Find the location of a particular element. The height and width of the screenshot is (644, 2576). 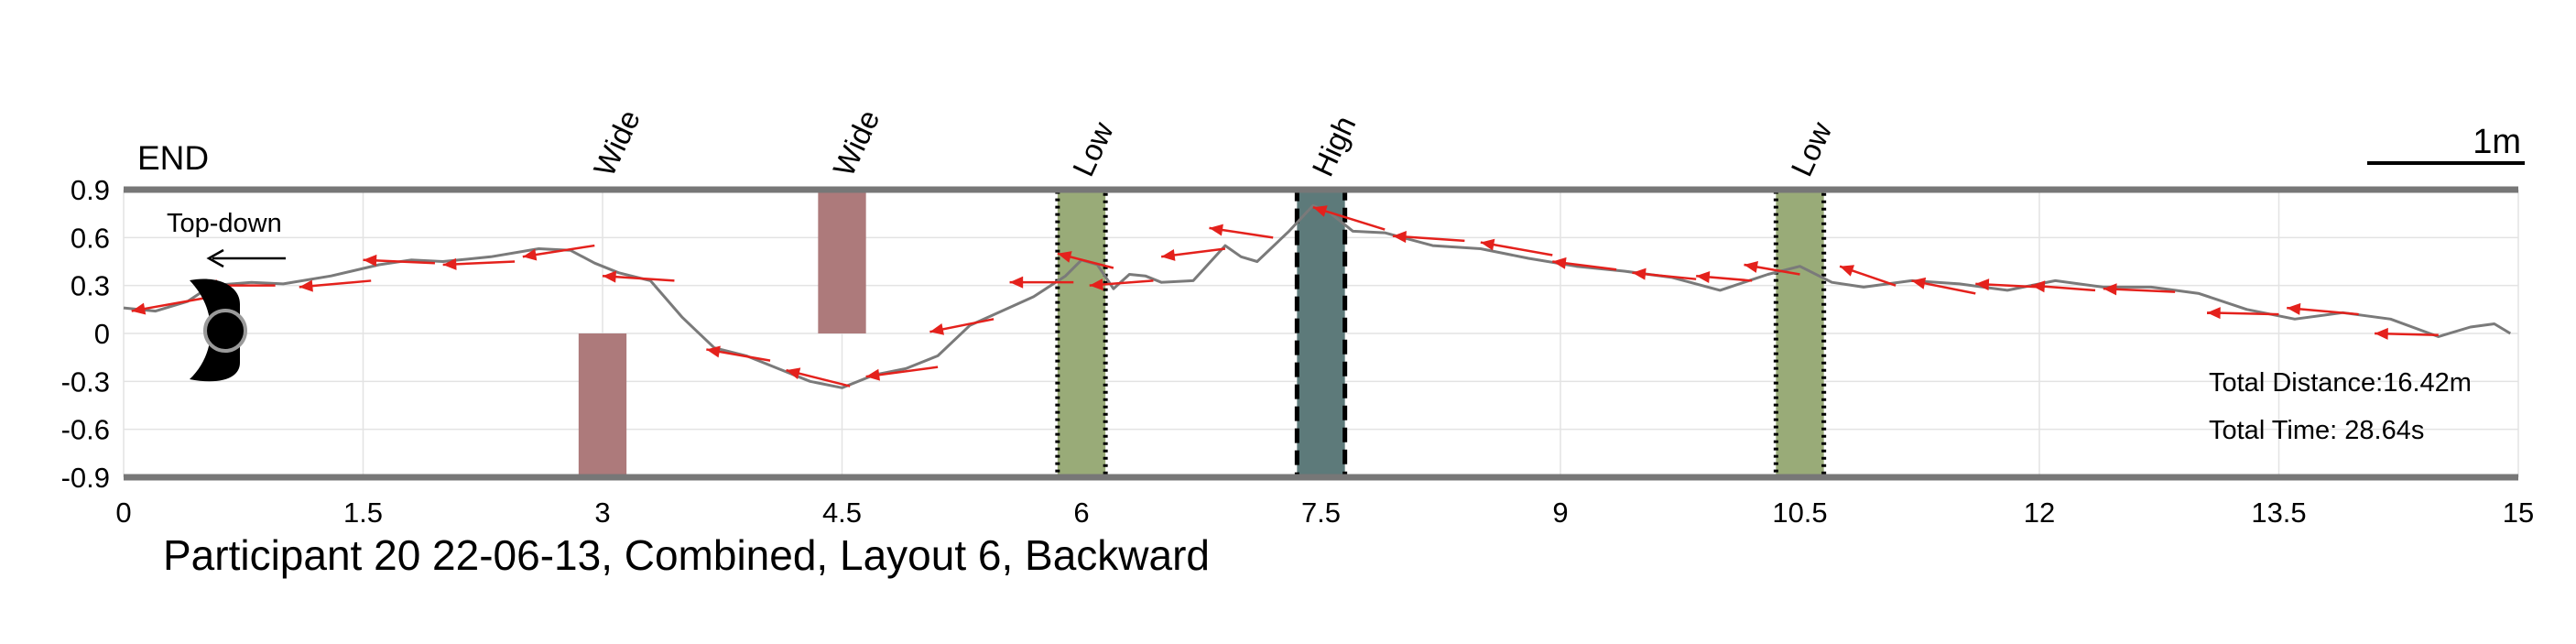

direction-arrow-icon is located at coordinates (246, 258).